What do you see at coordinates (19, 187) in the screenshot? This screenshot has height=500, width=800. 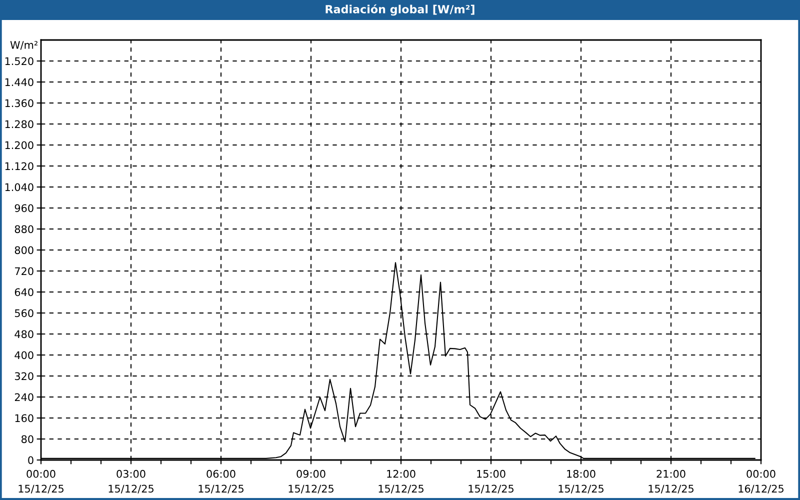 I see `y-tick-label: 1.040` at bounding box center [19, 187].